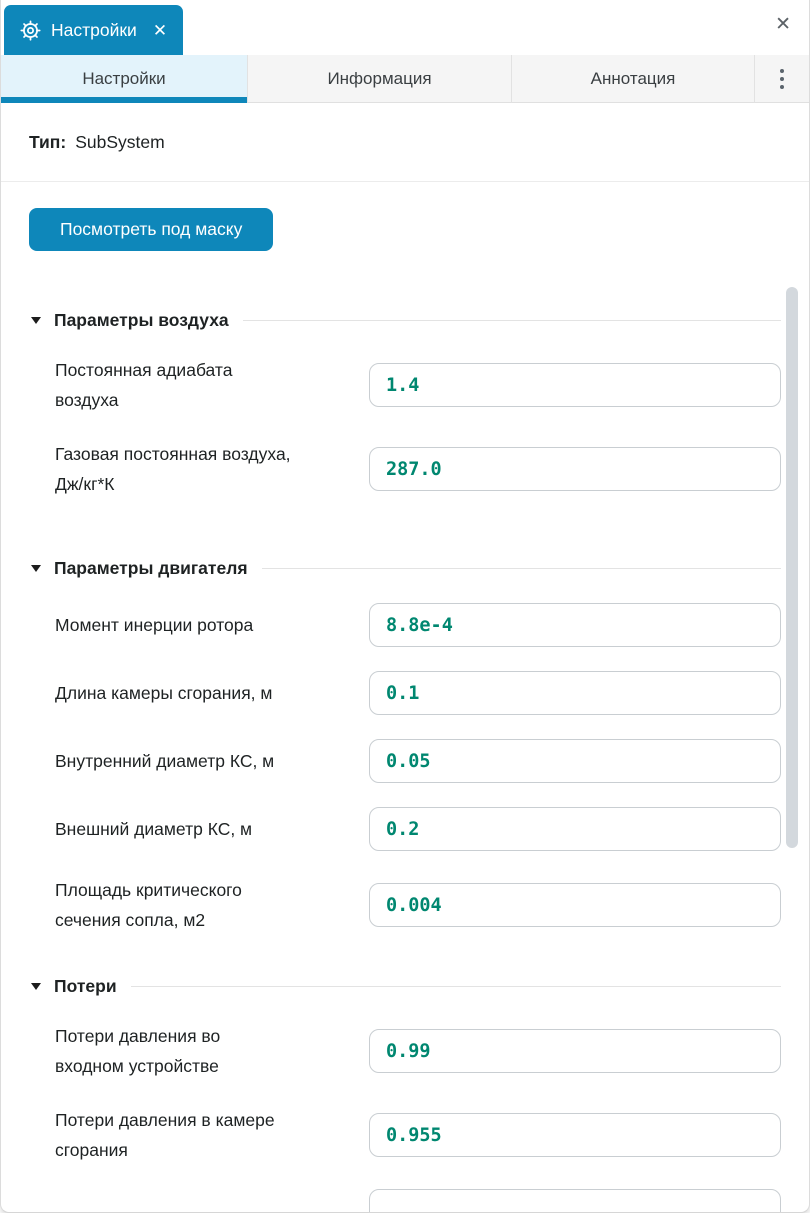 The height and width of the screenshot is (1213, 810). I want to click on field-row: Длина камеры сгорания, м, so click(405, 693).